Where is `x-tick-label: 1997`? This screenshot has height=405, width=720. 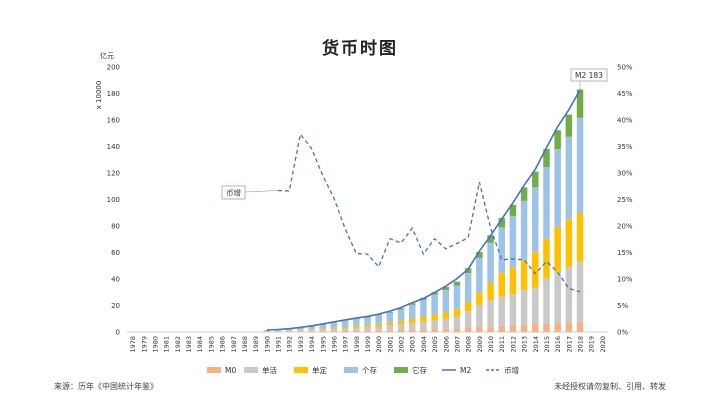 x-tick-label: 1997 is located at coordinates (346, 344).